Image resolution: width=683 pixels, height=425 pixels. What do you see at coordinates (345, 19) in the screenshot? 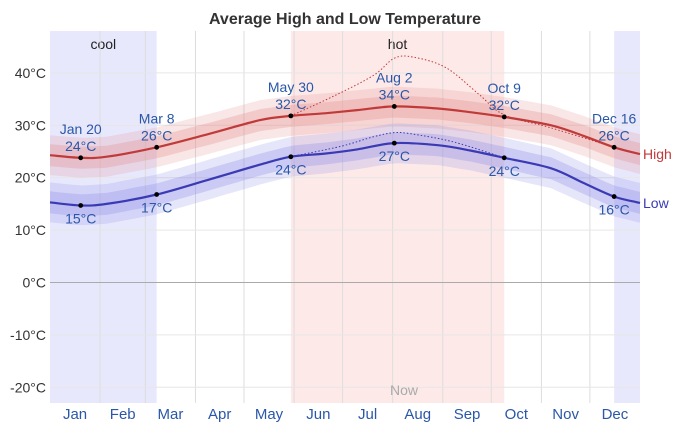
I see `chart-title: Average High and Low Temperature` at bounding box center [345, 19].